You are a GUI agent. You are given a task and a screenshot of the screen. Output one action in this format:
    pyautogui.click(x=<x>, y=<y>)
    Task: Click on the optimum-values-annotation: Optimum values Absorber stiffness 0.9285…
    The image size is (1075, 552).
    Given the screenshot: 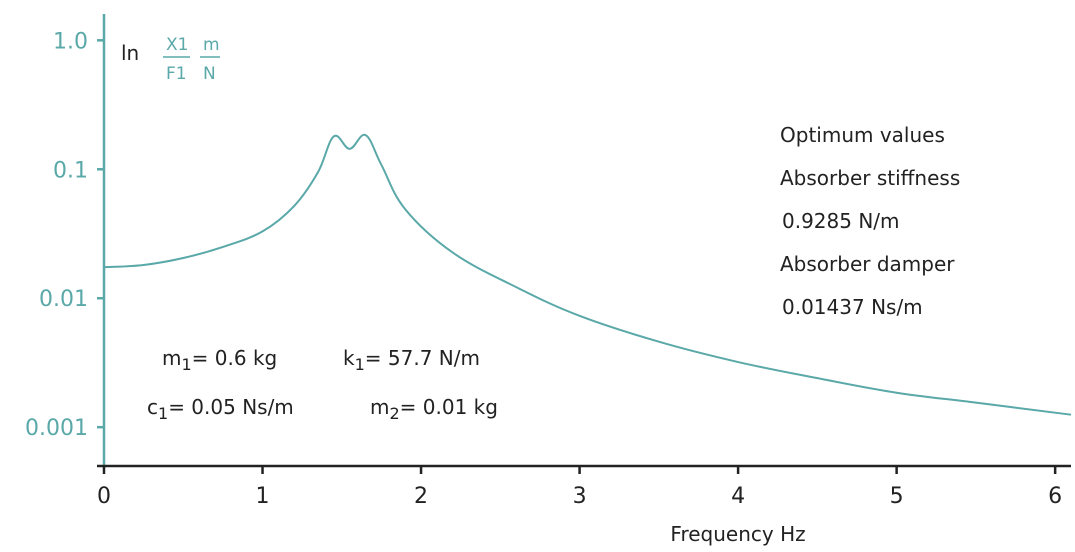 What is the action you would take?
    pyautogui.click(x=870, y=221)
    